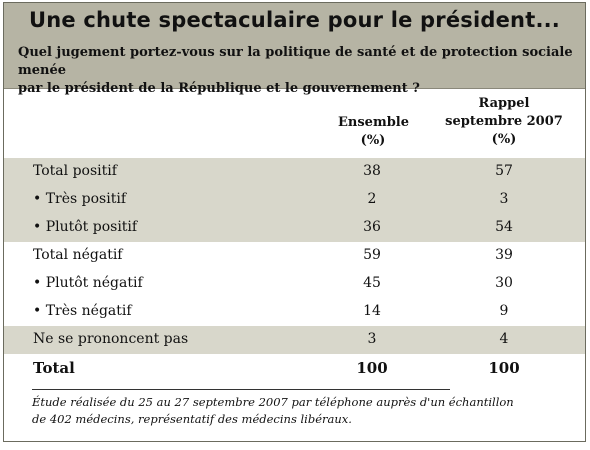 Image resolution: width=590 pixels, height=450 pixels. Describe the element at coordinates (372, 171) in the screenshot. I see `row-value-ensemble: 38` at that location.